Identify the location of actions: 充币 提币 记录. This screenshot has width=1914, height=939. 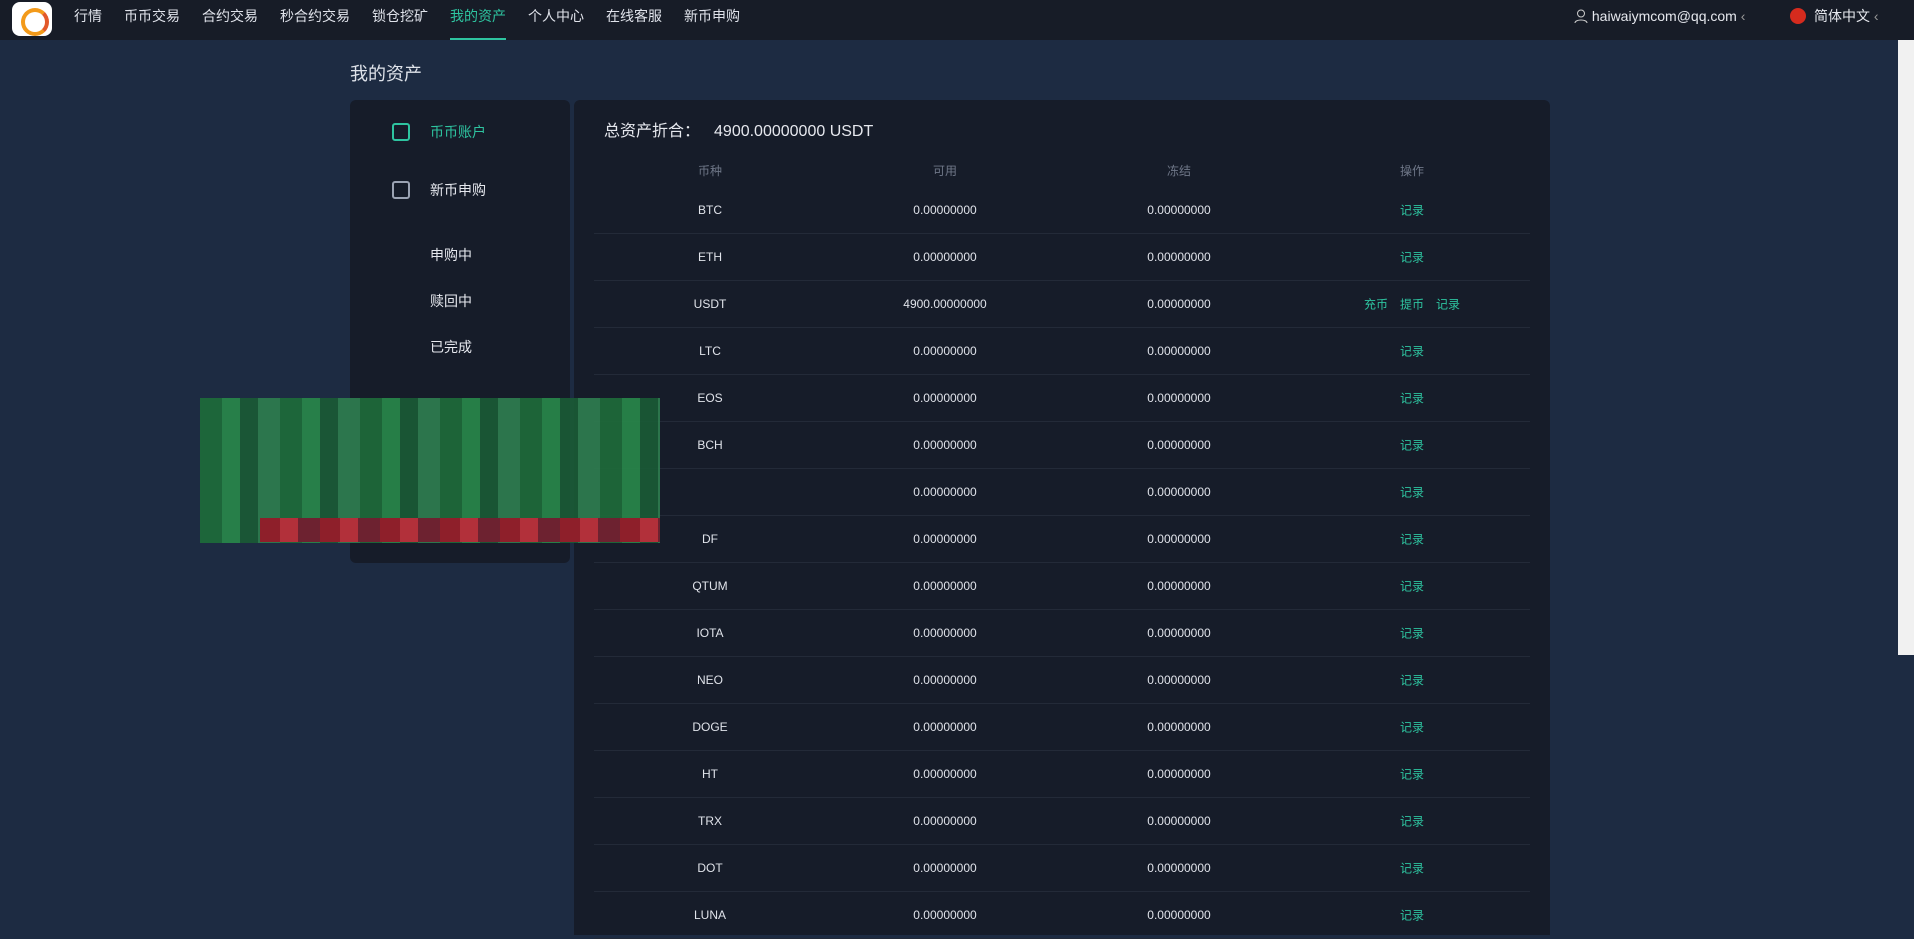
(1412, 304).